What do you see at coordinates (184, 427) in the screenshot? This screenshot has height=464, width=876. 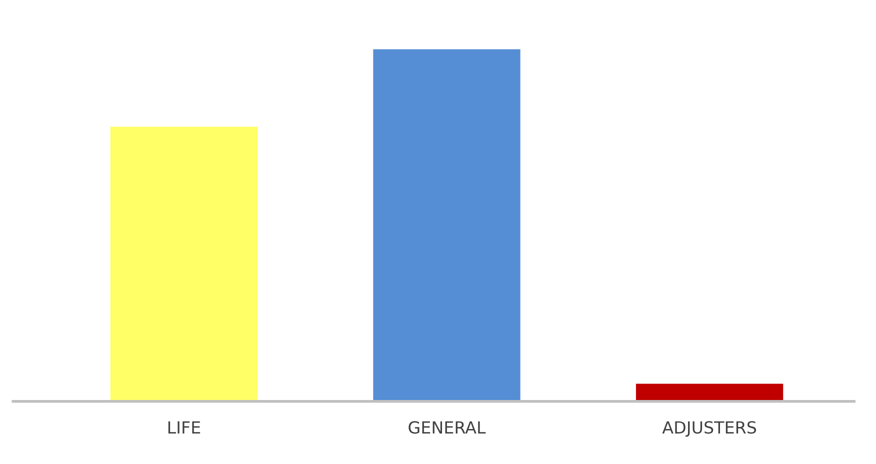 I see `x-tick-label: LIFE` at bounding box center [184, 427].